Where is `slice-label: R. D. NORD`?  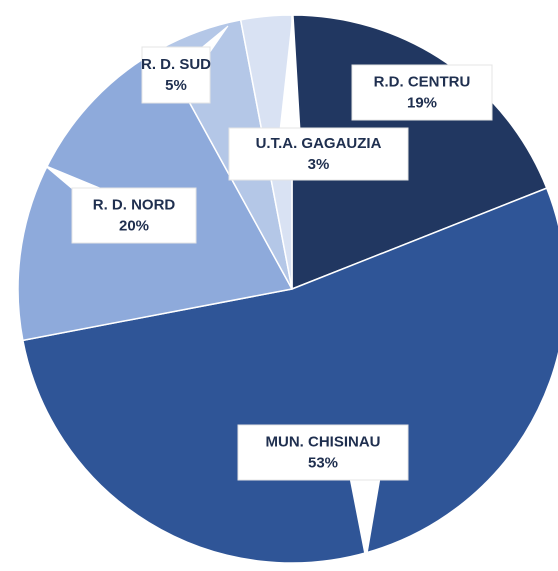 slice-label: R. D. NORD is located at coordinates (134, 204).